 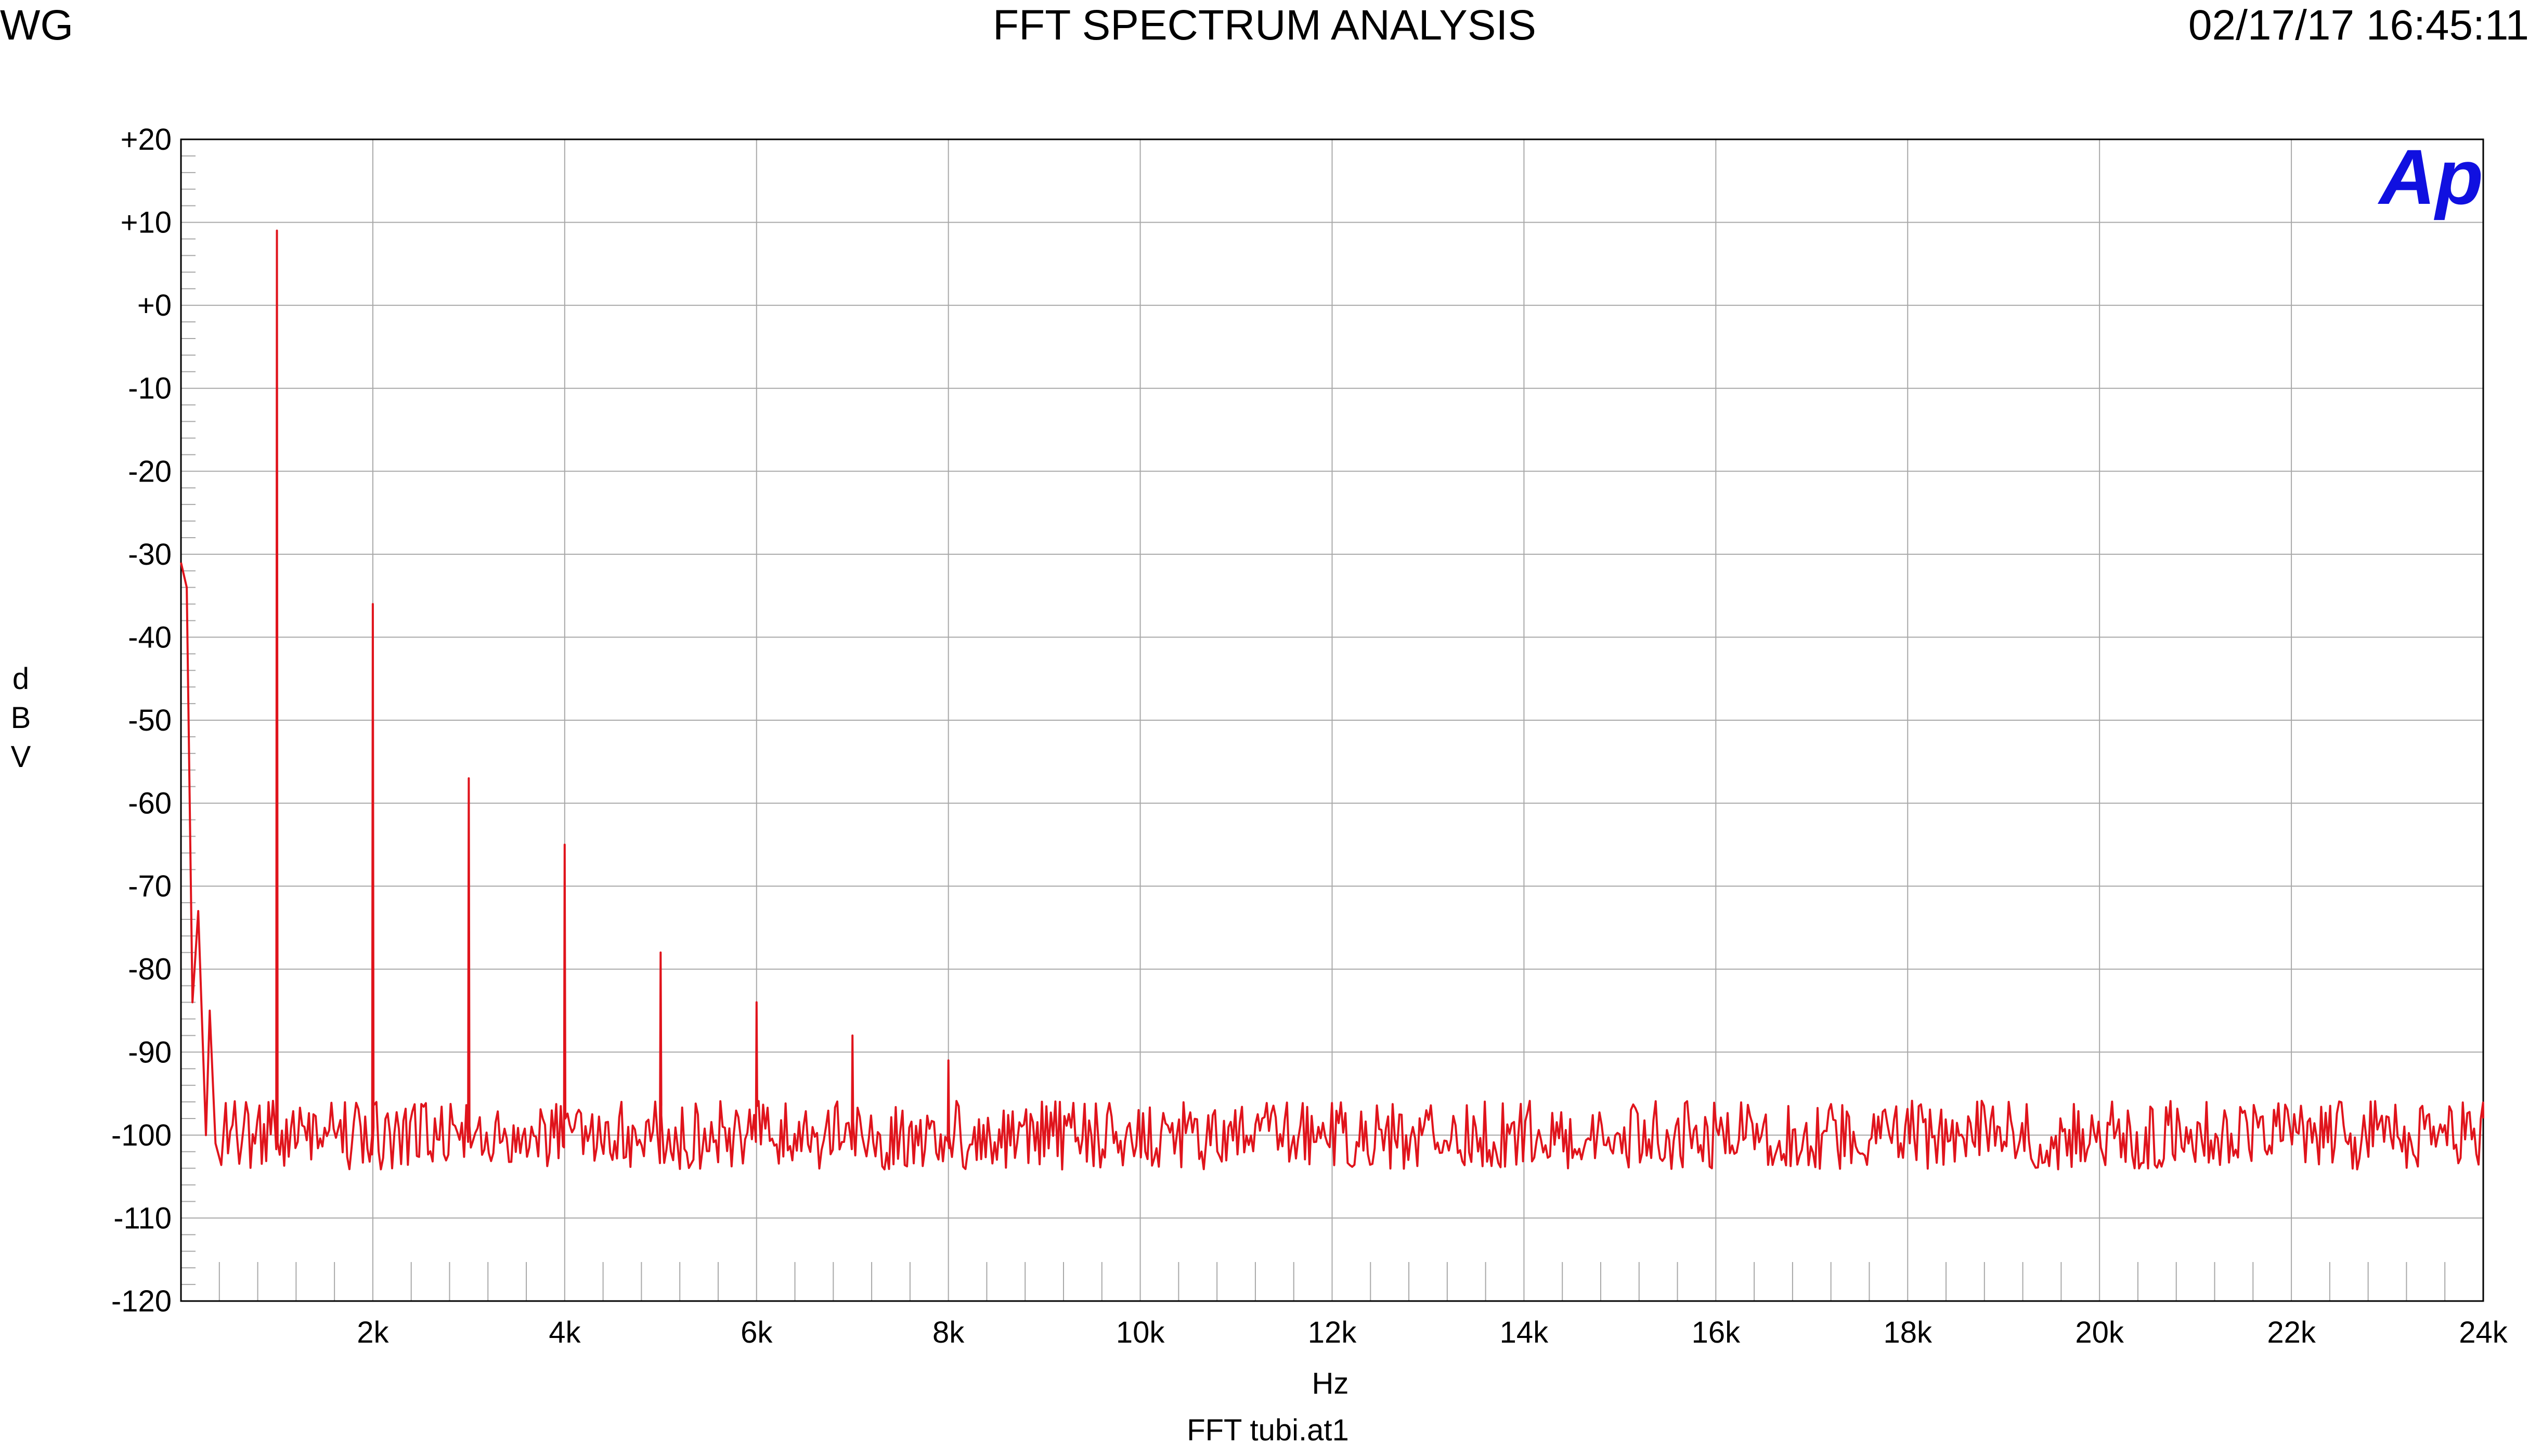 I want to click on x-tick-label: 10k, so click(x=1140, y=1332).